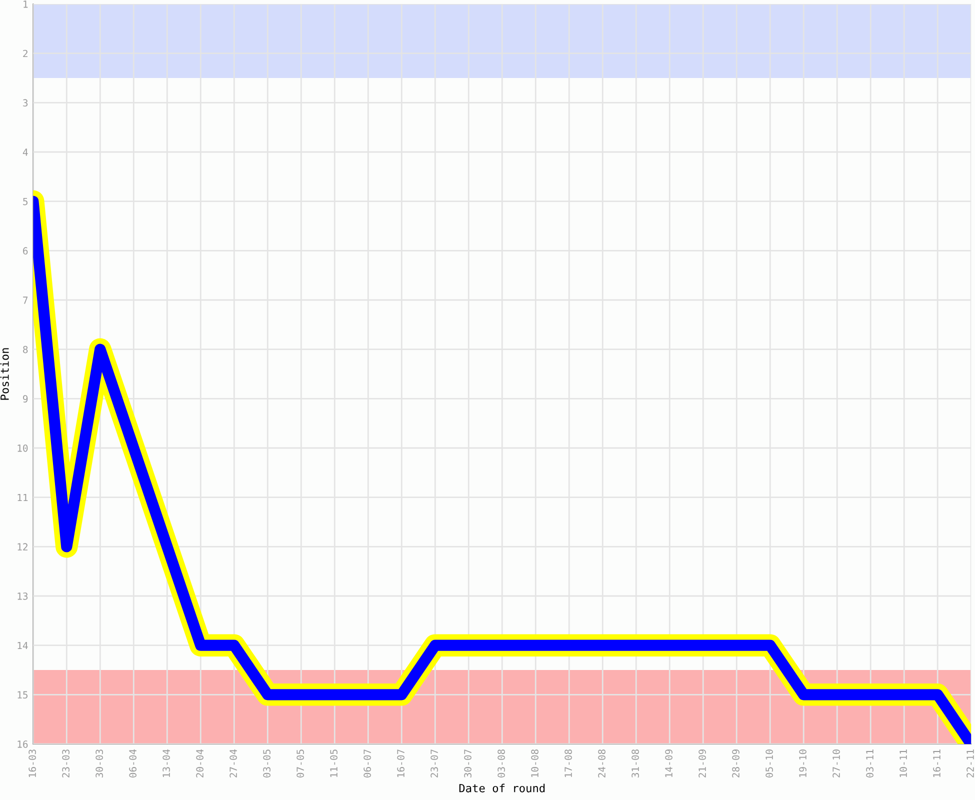 This screenshot has height=800, width=975. What do you see at coordinates (936, 763) in the screenshot?
I see `x-tick-label: 16-11` at bounding box center [936, 763].